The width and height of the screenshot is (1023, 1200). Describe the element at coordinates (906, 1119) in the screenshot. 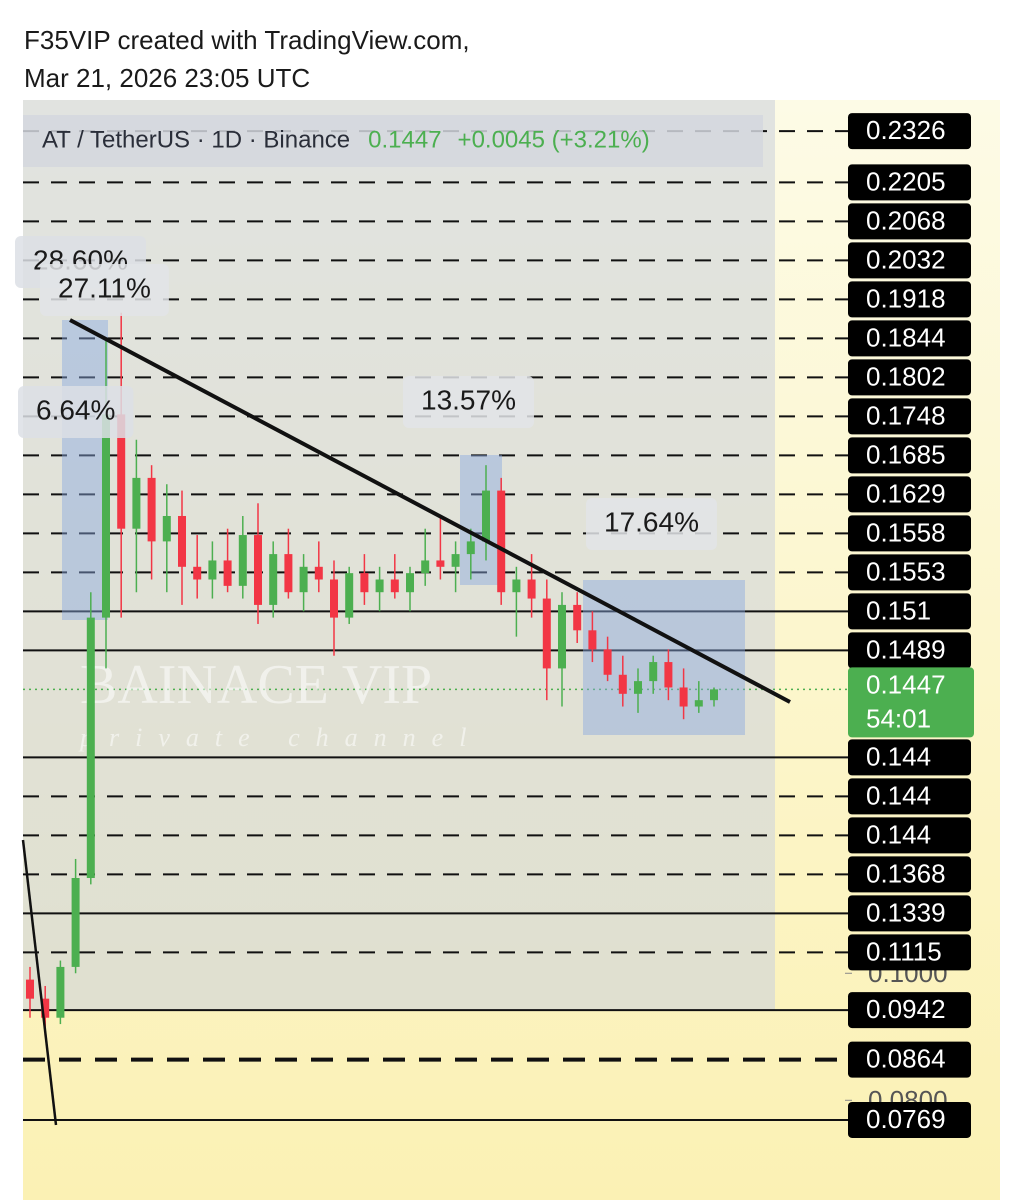

I see `price-label: 0.0769` at that location.